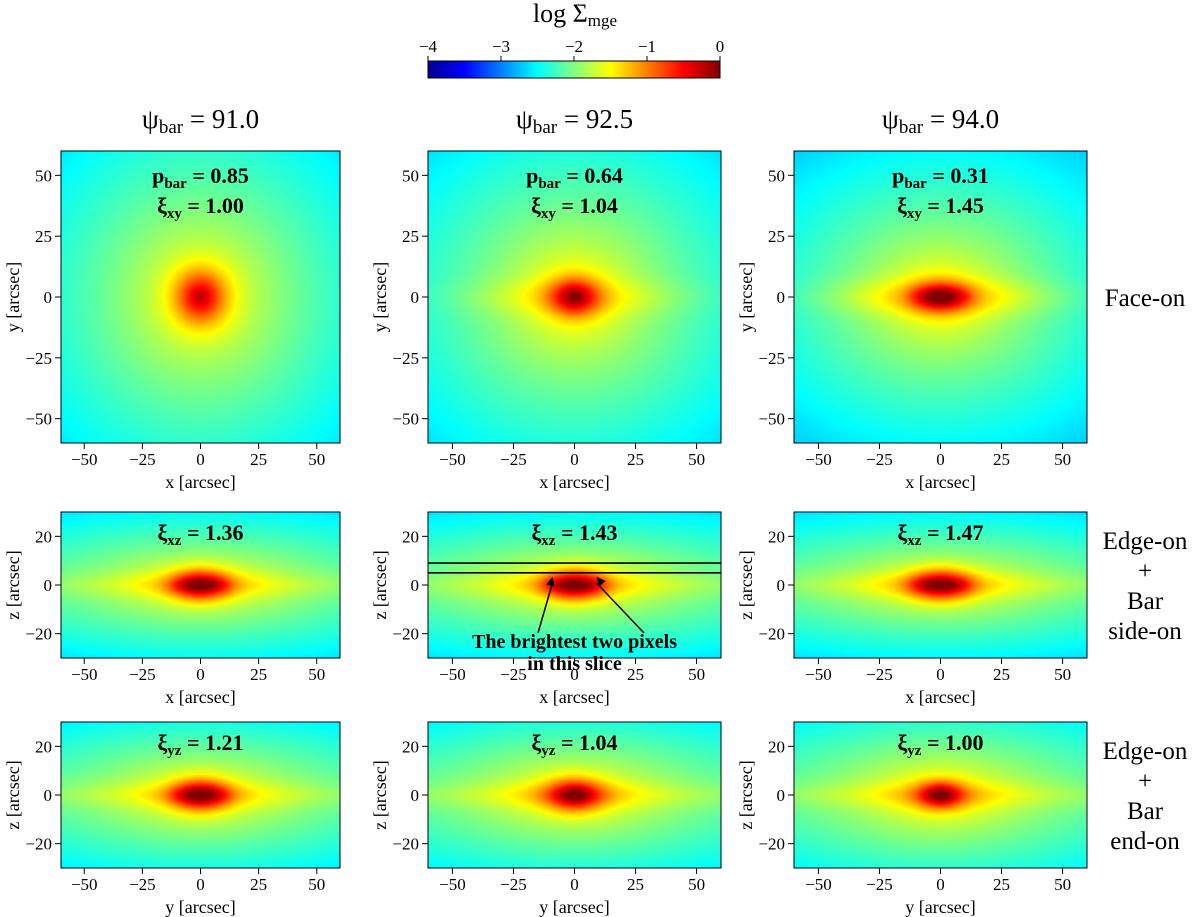 The width and height of the screenshot is (1200, 917). What do you see at coordinates (940, 744) in the screenshot?
I see `xi-annotation: ξyz = 1.00` at bounding box center [940, 744].